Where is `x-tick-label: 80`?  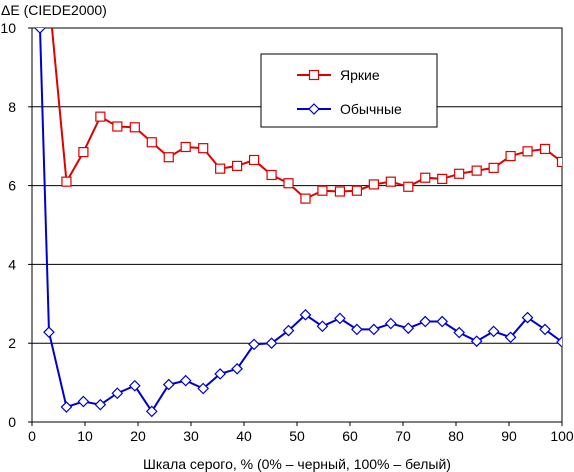 x-tick-label: 80 is located at coordinates (456, 436).